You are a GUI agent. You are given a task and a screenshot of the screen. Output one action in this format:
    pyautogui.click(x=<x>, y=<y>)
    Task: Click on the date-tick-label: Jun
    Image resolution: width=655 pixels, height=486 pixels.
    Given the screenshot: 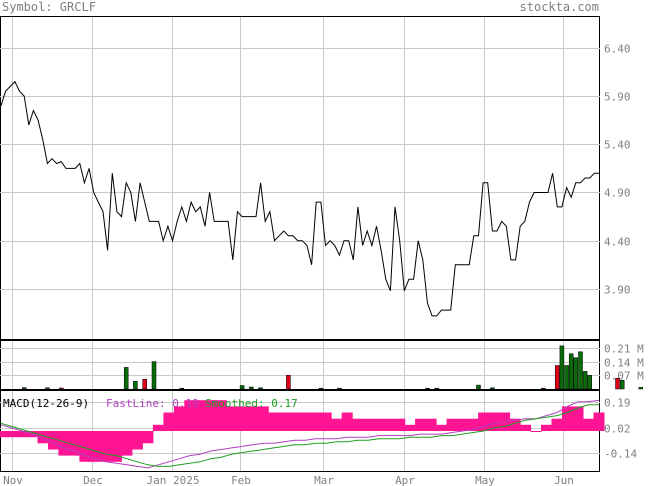 What is the action you would take?
    pyautogui.click(x=564, y=480)
    